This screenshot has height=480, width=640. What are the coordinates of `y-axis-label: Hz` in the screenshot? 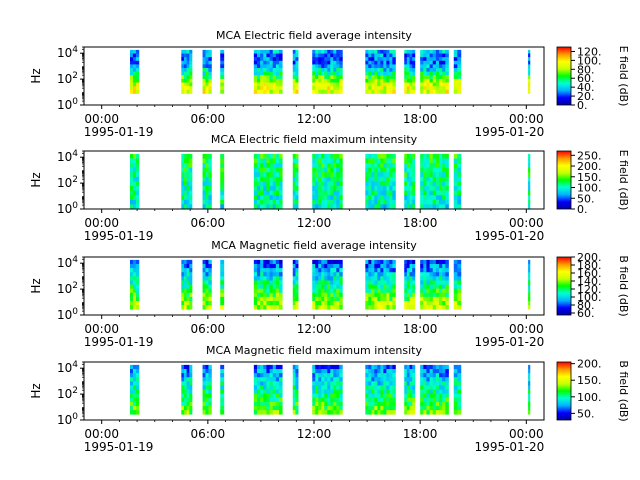 It's located at (36, 179).